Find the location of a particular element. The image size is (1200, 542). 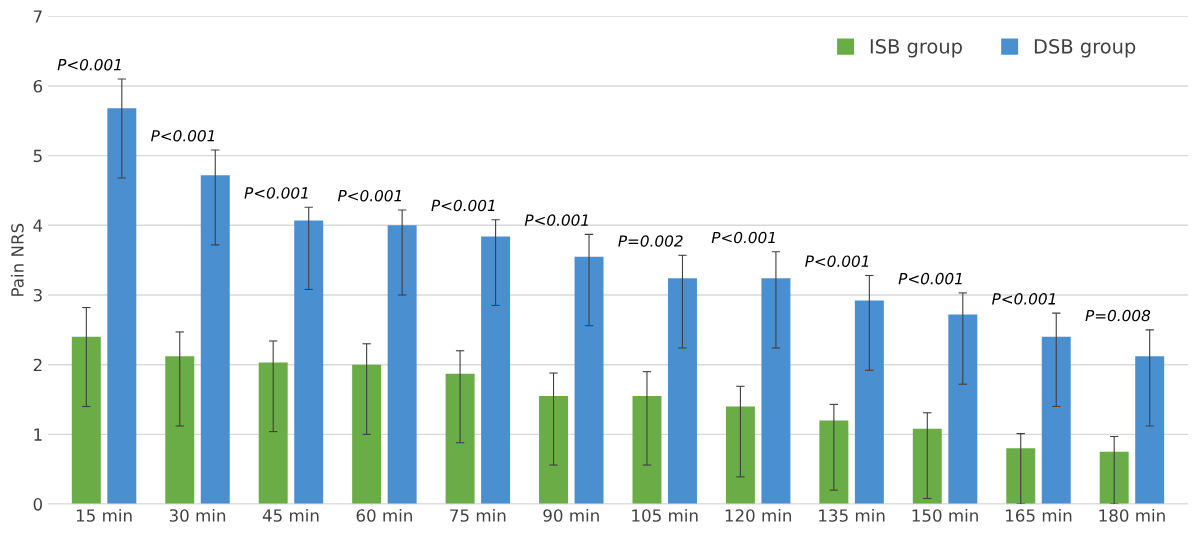

y-tick-label: 4 is located at coordinates (38, 225).